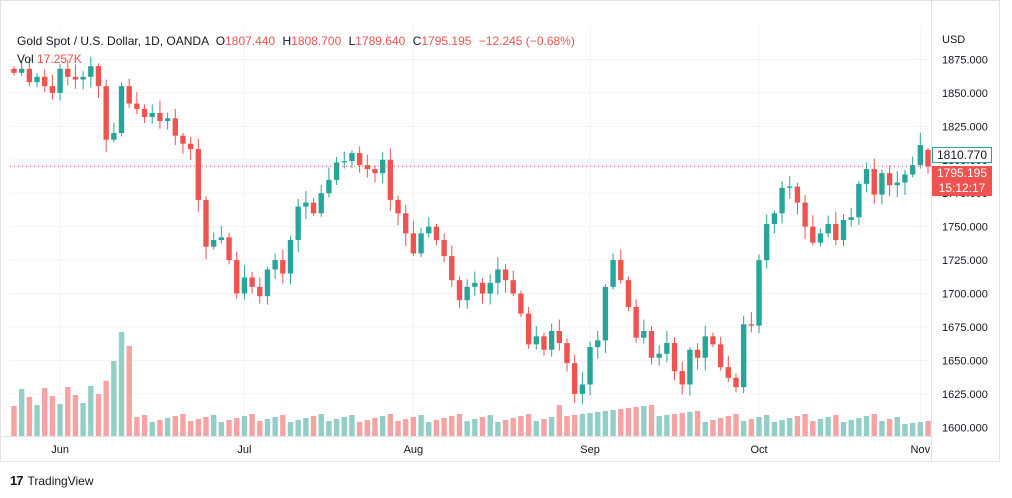  Describe the element at coordinates (17, 480) in the screenshot. I see `tradingview-logo-icon: 17` at that location.